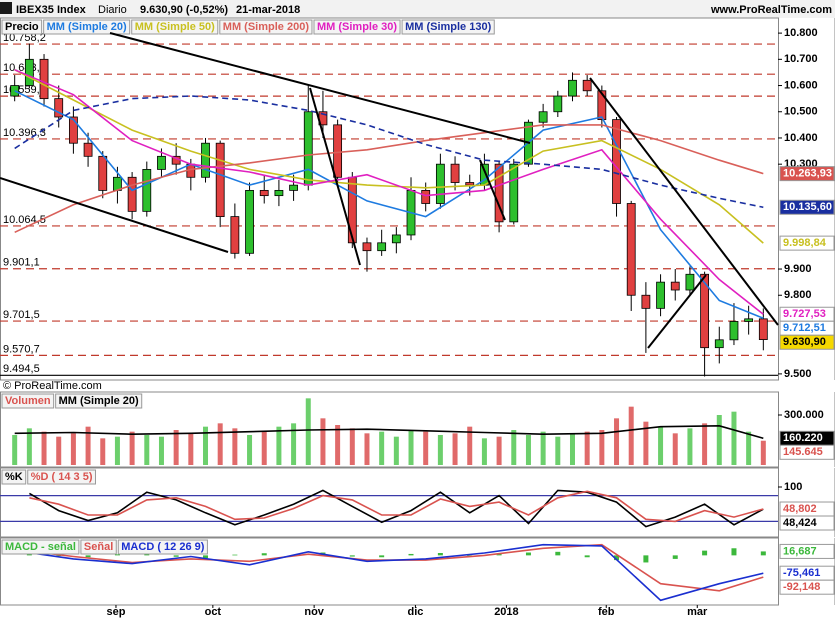 The image size is (835, 620). What do you see at coordinates (24, 220) in the screenshot?
I see `level-label: 10.064,5` at bounding box center [24, 220].